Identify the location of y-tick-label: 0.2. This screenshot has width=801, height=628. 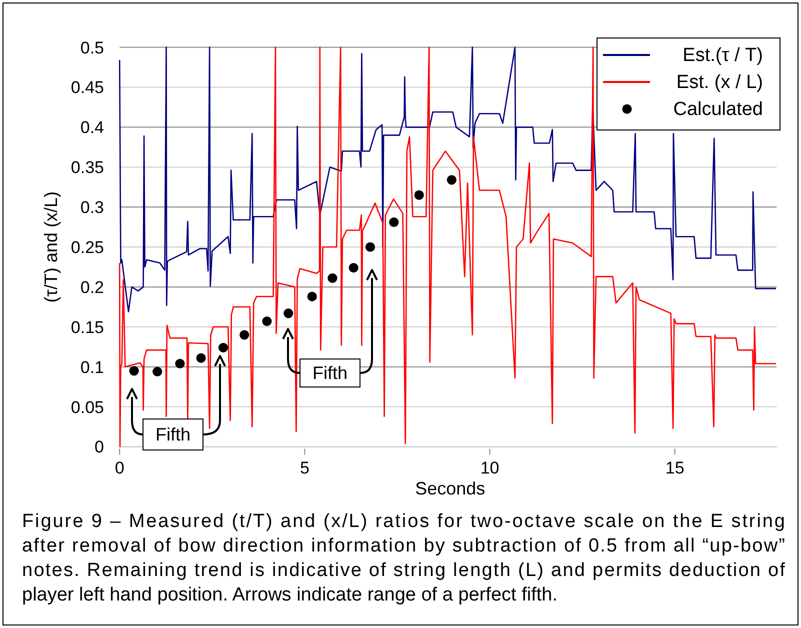
(92, 287).